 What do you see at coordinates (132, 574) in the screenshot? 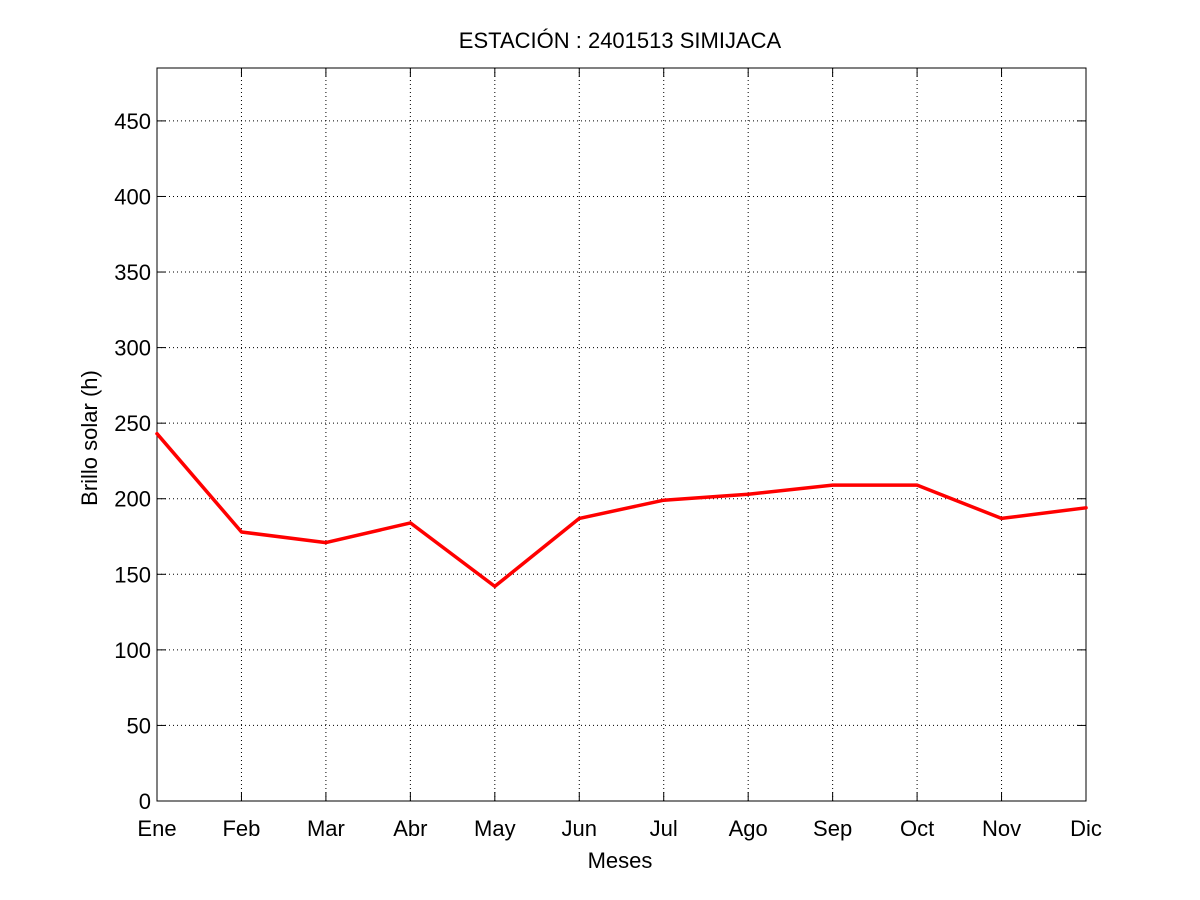
I see `y-tick-label: 150` at bounding box center [132, 574].